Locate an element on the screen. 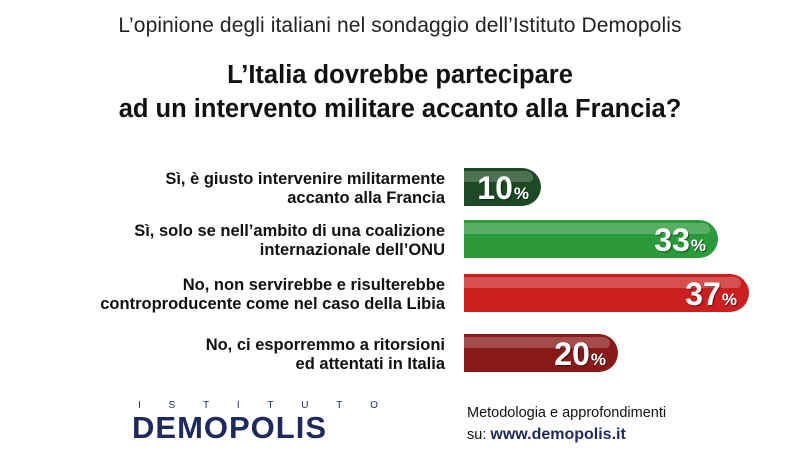 The width and height of the screenshot is (800, 469). data-label-value: 20 is located at coordinates (572, 354).